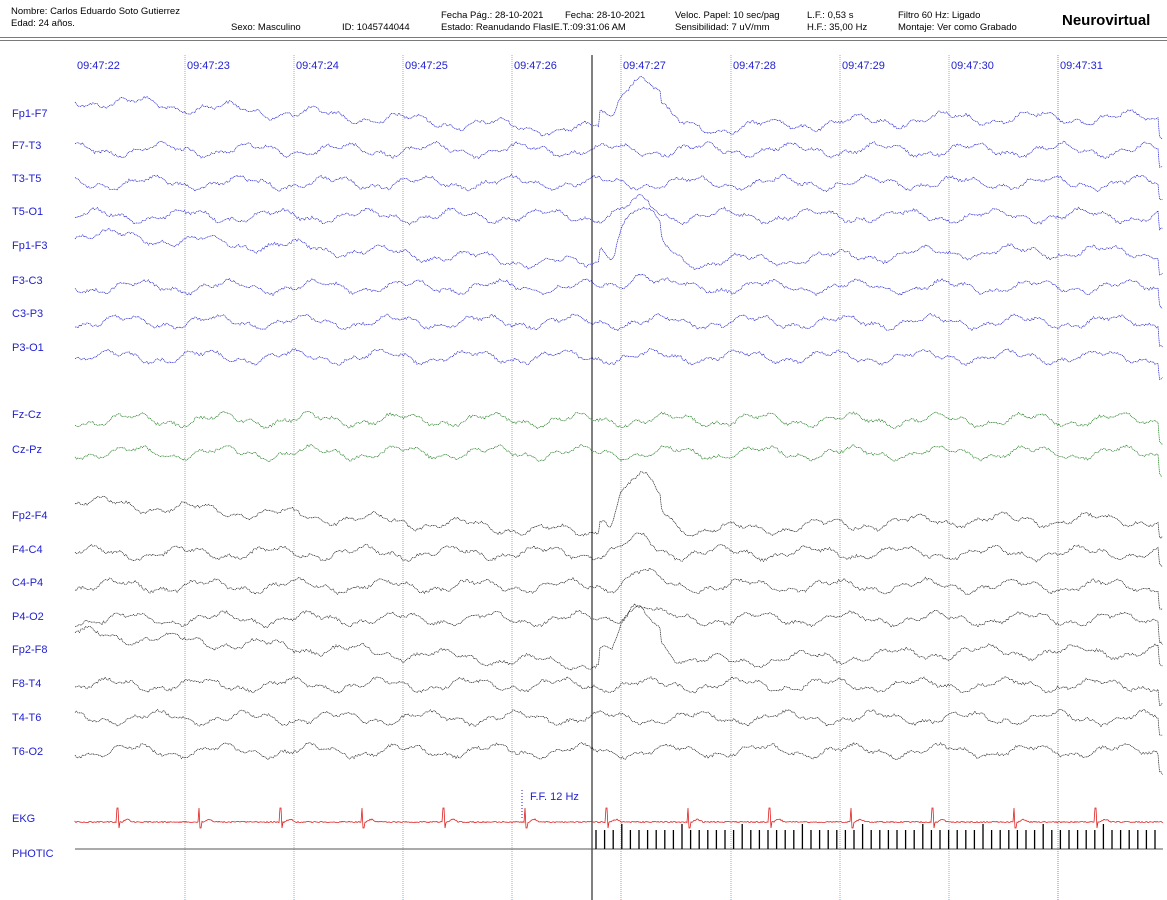 This screenshot has height=900, width=1167. What do you see at coordinates (27, 583) in the screenshot?
I see `channel-label: C4-P4` at bounding box center [27, 583].